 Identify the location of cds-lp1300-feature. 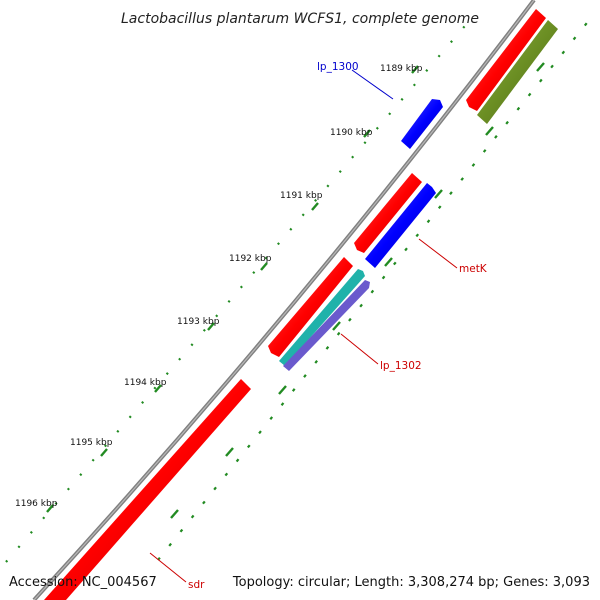
(422, 124).